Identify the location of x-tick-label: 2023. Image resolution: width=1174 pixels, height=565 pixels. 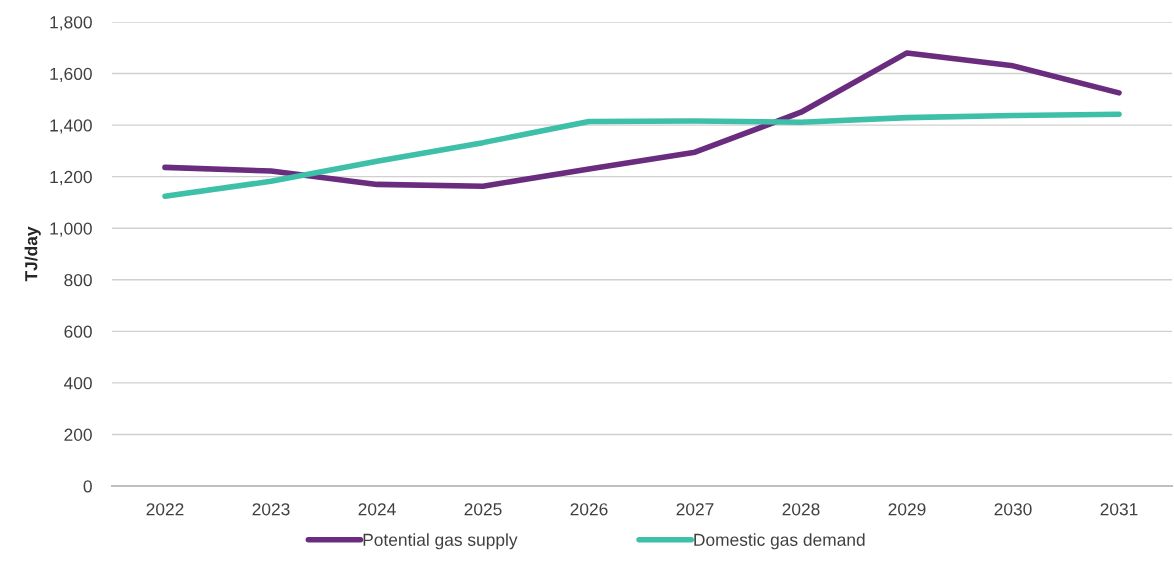
(271, 509).